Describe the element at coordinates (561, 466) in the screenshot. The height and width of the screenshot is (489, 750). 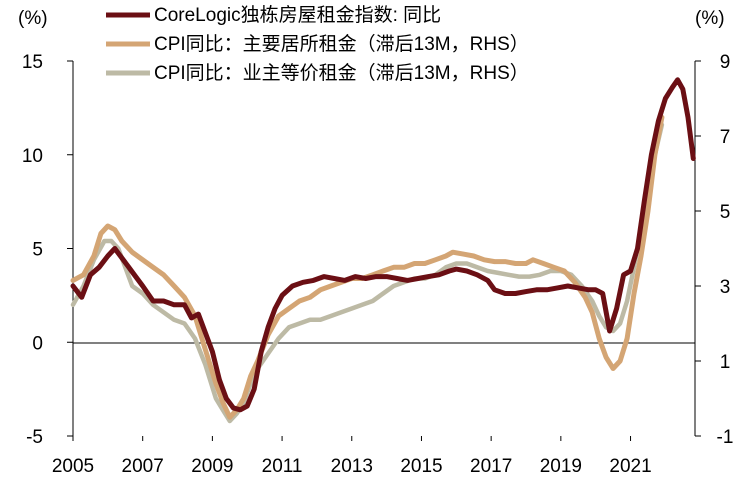
I see `x-tick-label: 2019` at that location.